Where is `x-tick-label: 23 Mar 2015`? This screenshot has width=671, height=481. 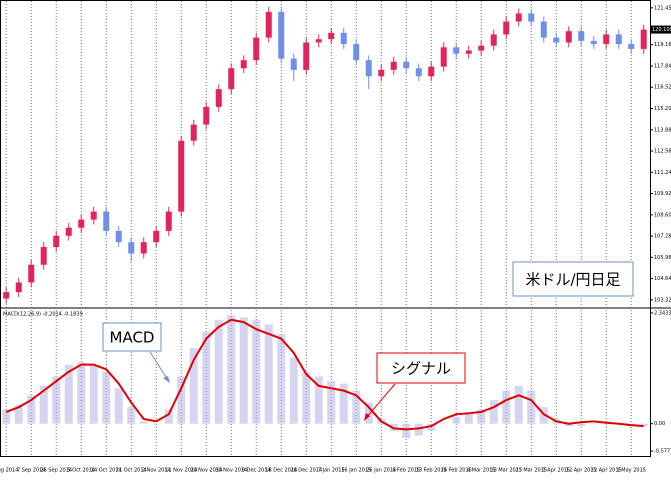 x-tick-label: 23 Mar 2015 is located at coordinates (531, 471).